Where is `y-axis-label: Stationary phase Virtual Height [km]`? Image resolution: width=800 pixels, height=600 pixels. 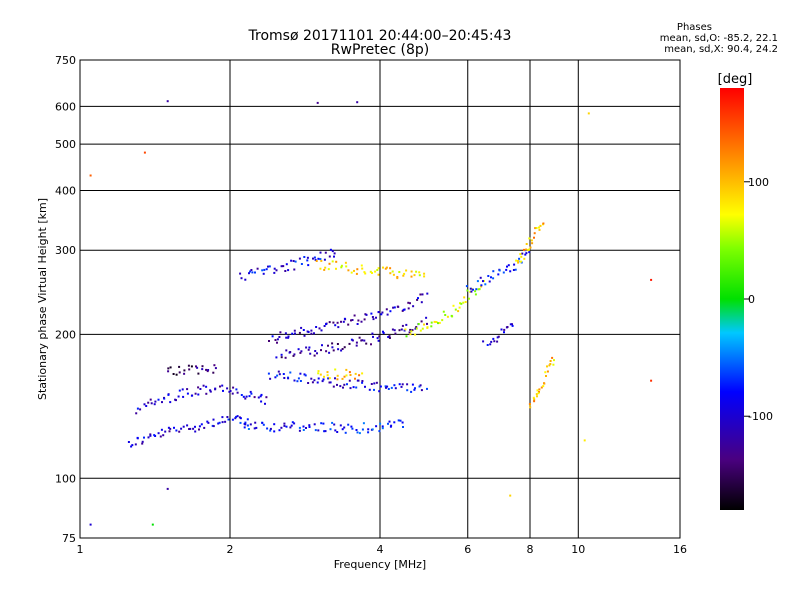 y-axis-label: Stationary phase Virtual Height [km] is located at coordinates (42, 299).